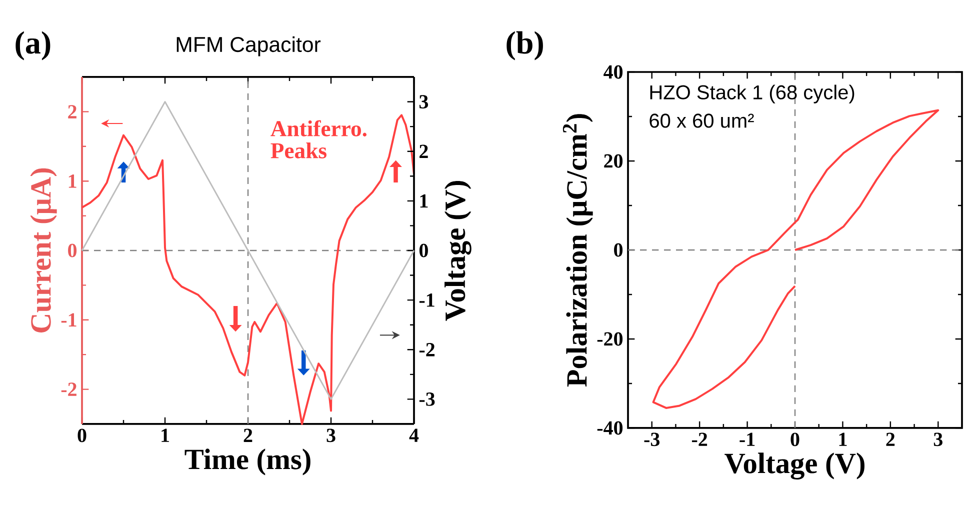 This screenshot has width=965, height=513. Describe the element at coordinates (613, 161) in the screenshot. I see `y-tick-label: 20` at that location.